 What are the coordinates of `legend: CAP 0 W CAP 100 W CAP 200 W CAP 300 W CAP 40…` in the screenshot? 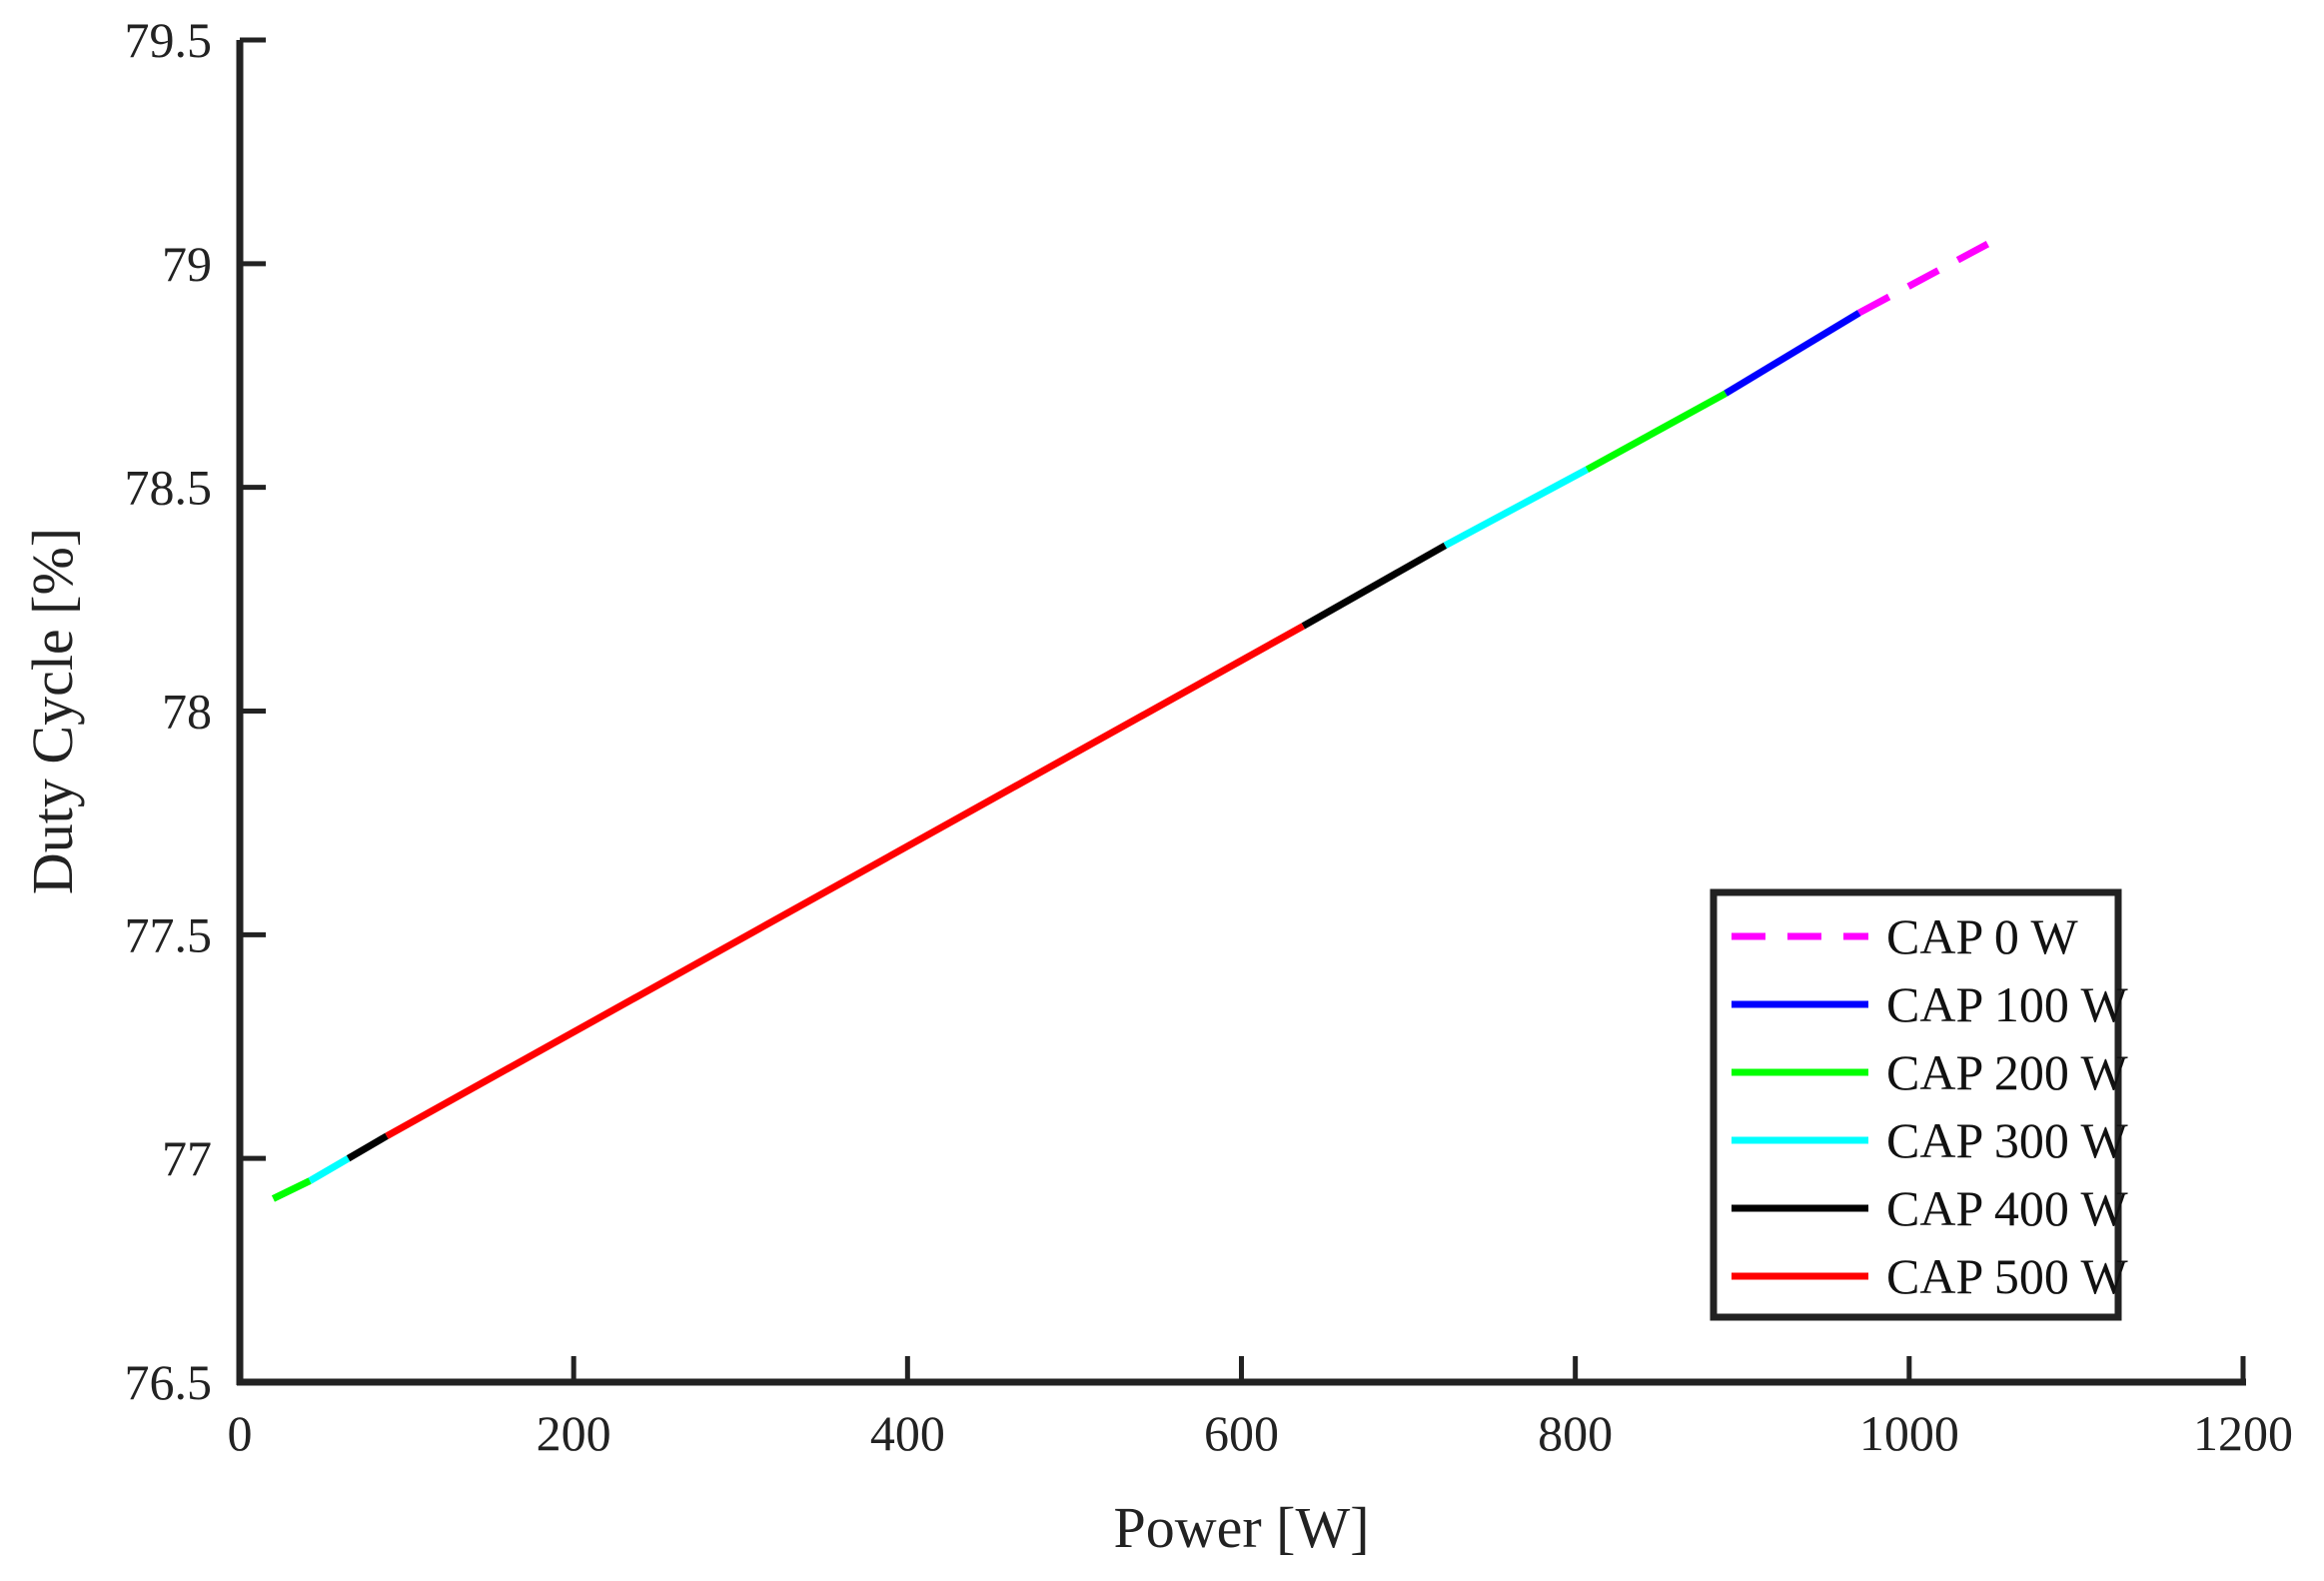 It's located at (1919, 1104).